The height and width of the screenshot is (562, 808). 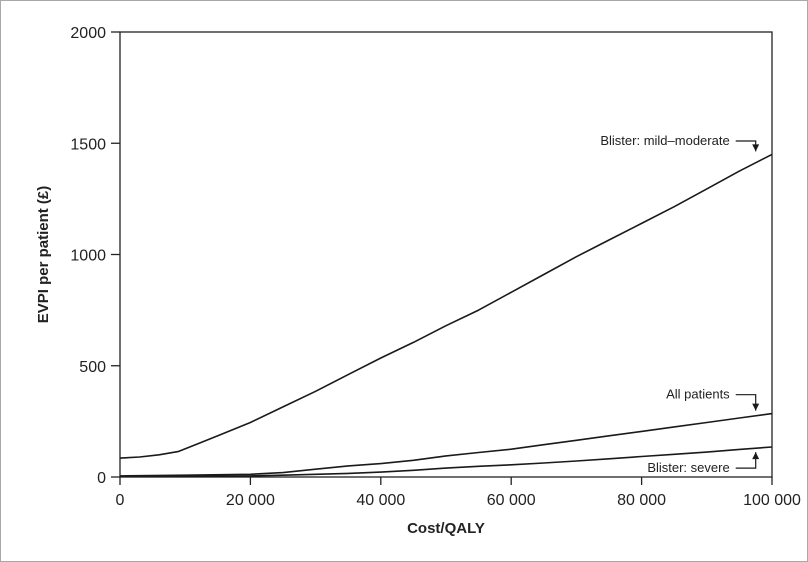 I want to click on y-tick-label: 1000, so click(x=88, y=256).